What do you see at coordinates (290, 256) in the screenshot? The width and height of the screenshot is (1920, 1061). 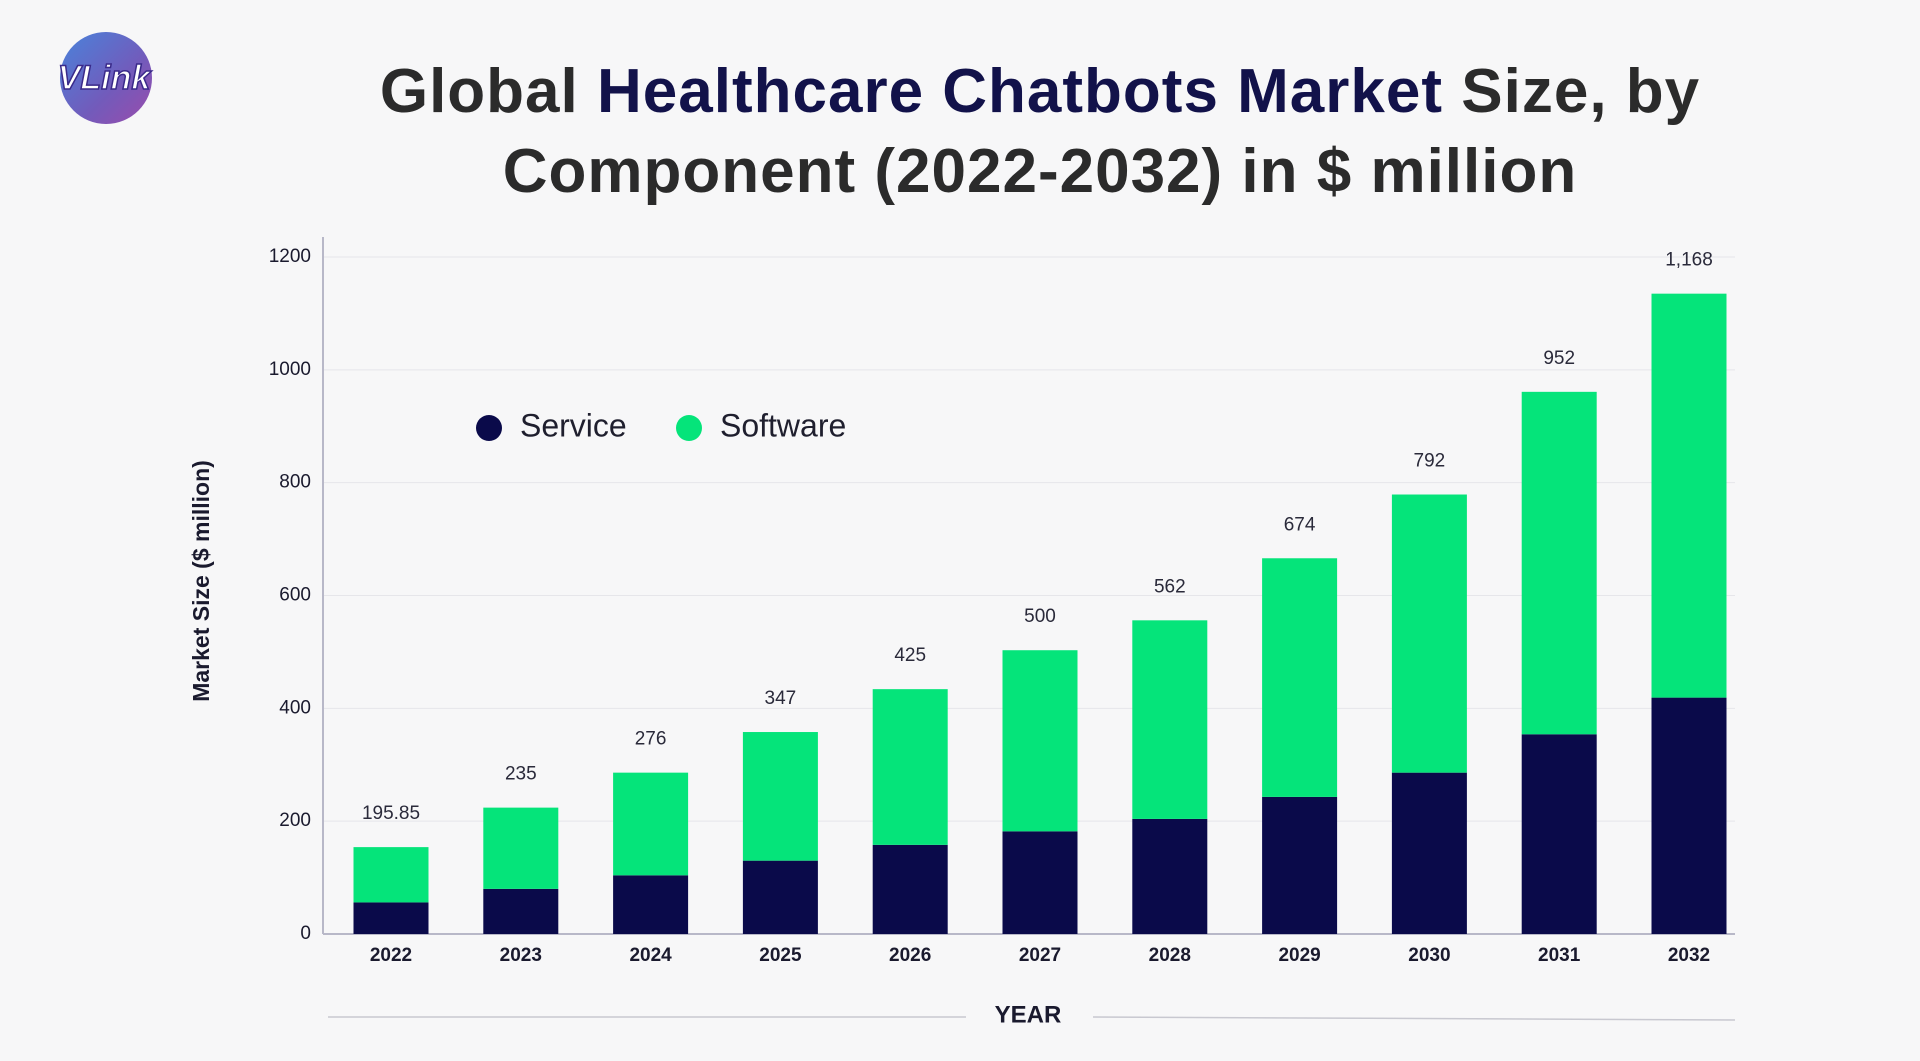 I see `y-tick-label: 1200` at bounding box center [290, 256].